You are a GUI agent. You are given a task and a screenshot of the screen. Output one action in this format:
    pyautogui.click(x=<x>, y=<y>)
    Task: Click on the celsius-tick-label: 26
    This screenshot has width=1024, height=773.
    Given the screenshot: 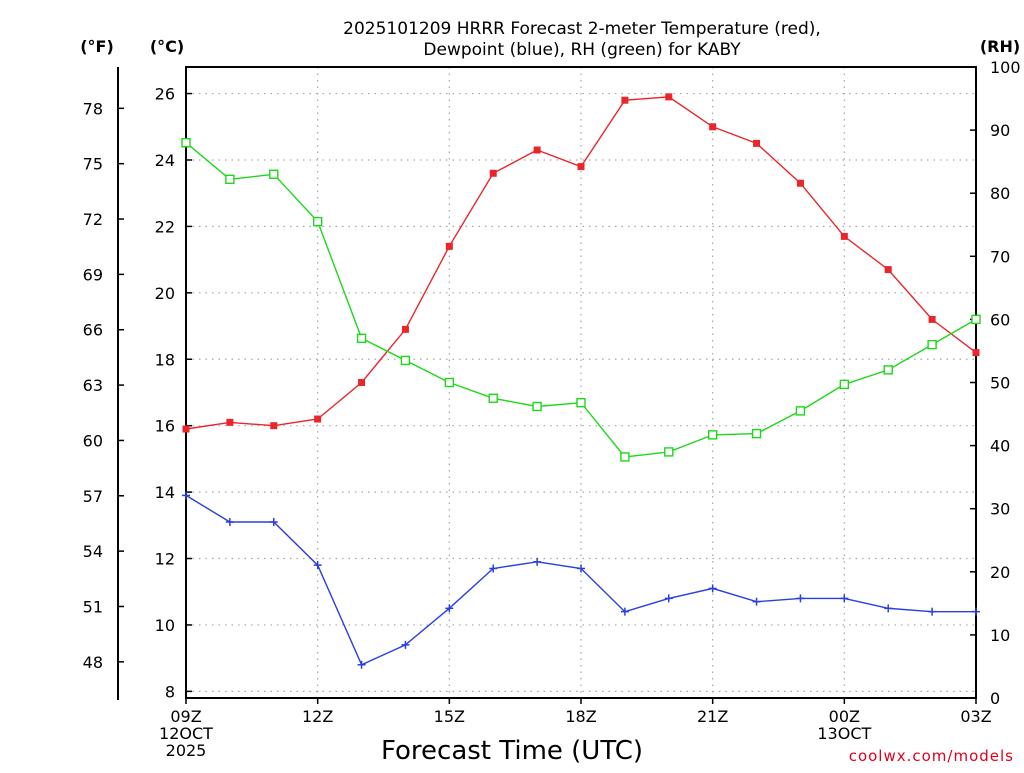 What is the action you would take?
    pyautogui.click(x=165, y=94)
    